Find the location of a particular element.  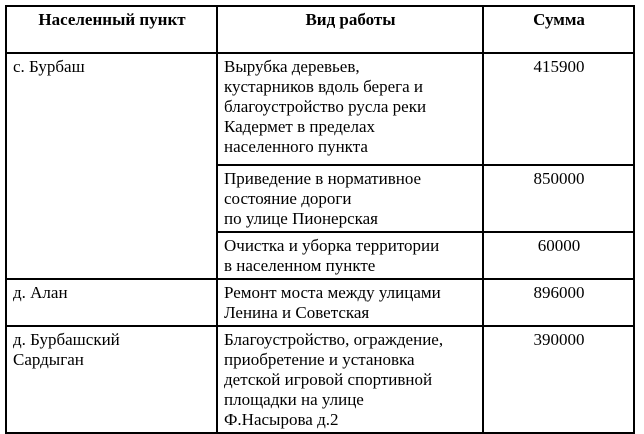

header-sum: Сумма is located at coordinates (558, 29).